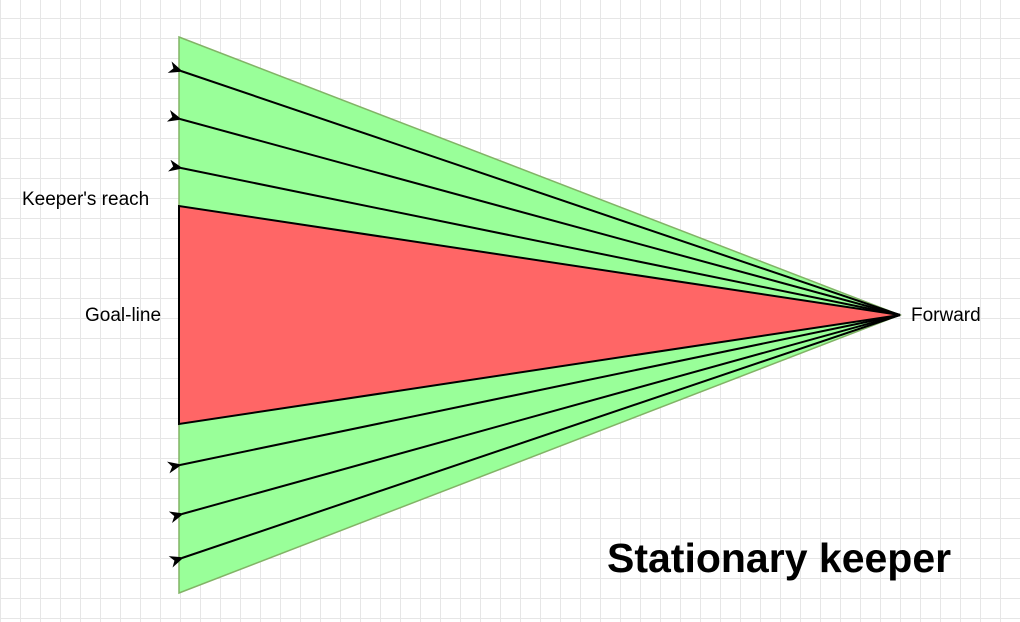 The height and width of the screenshot is (622, 1020). Describe the element at coordinates (86, 199) in the screenshot. I see `keepers-reach-label: Keeper's reach` at that location.